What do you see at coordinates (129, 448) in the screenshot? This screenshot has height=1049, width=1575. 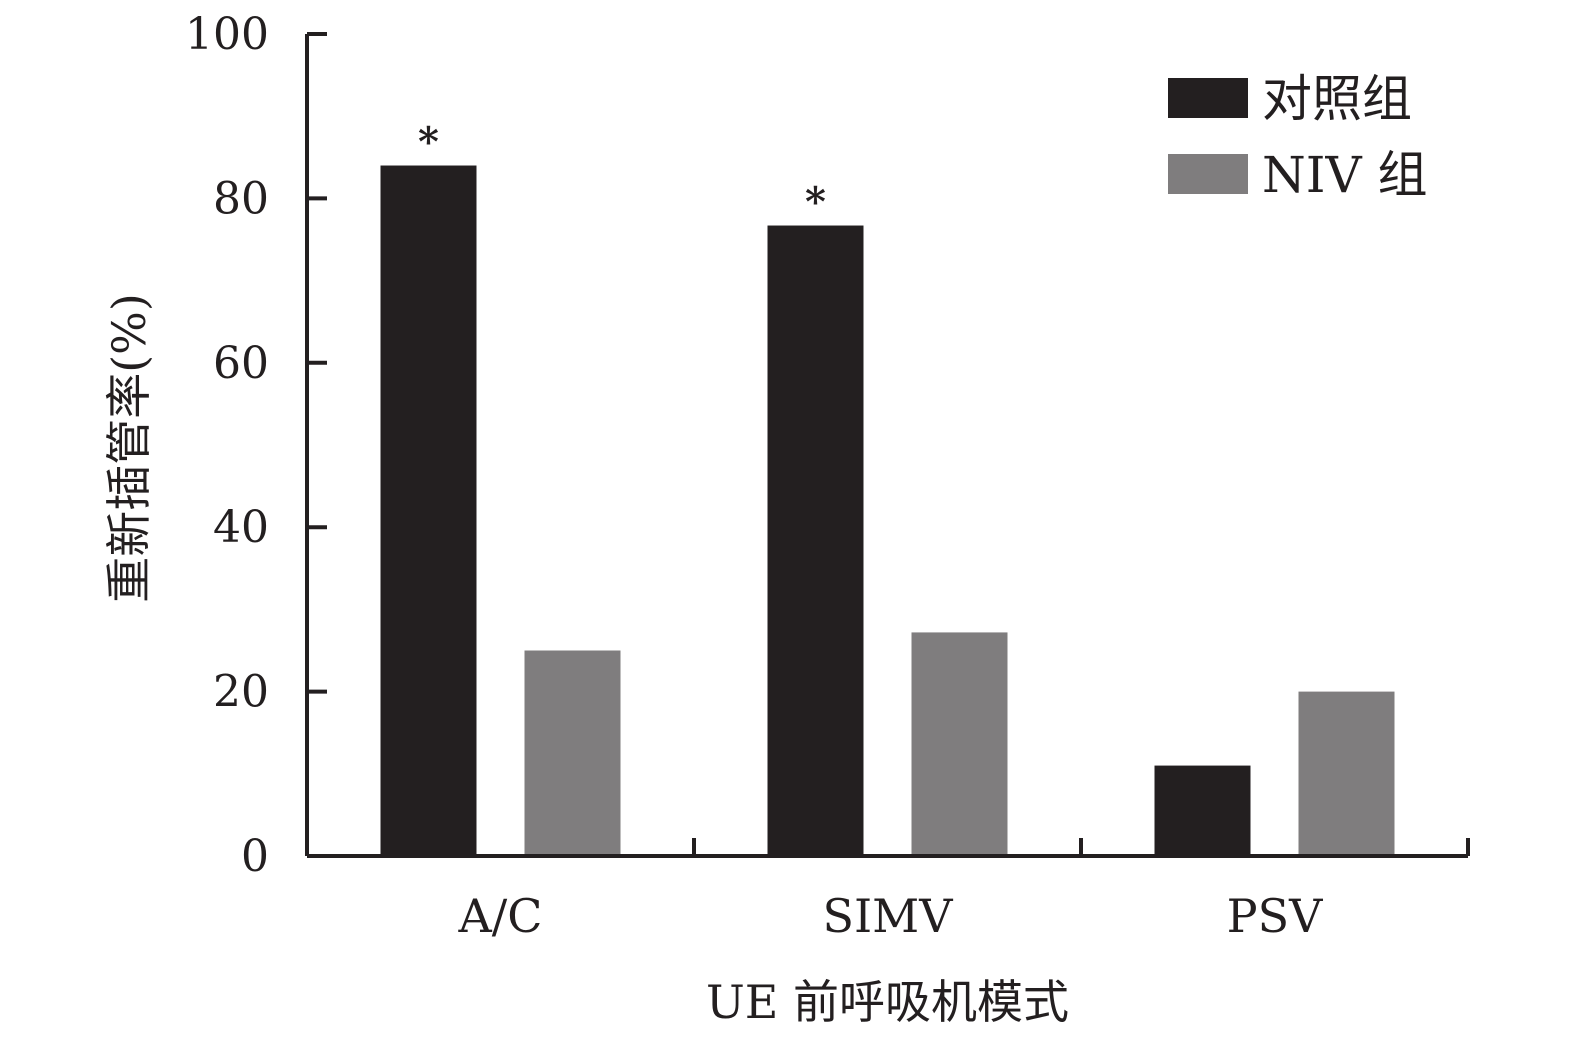 I see `y-axis-title: 重新插管率(%)` at bounding box center [129, 448].